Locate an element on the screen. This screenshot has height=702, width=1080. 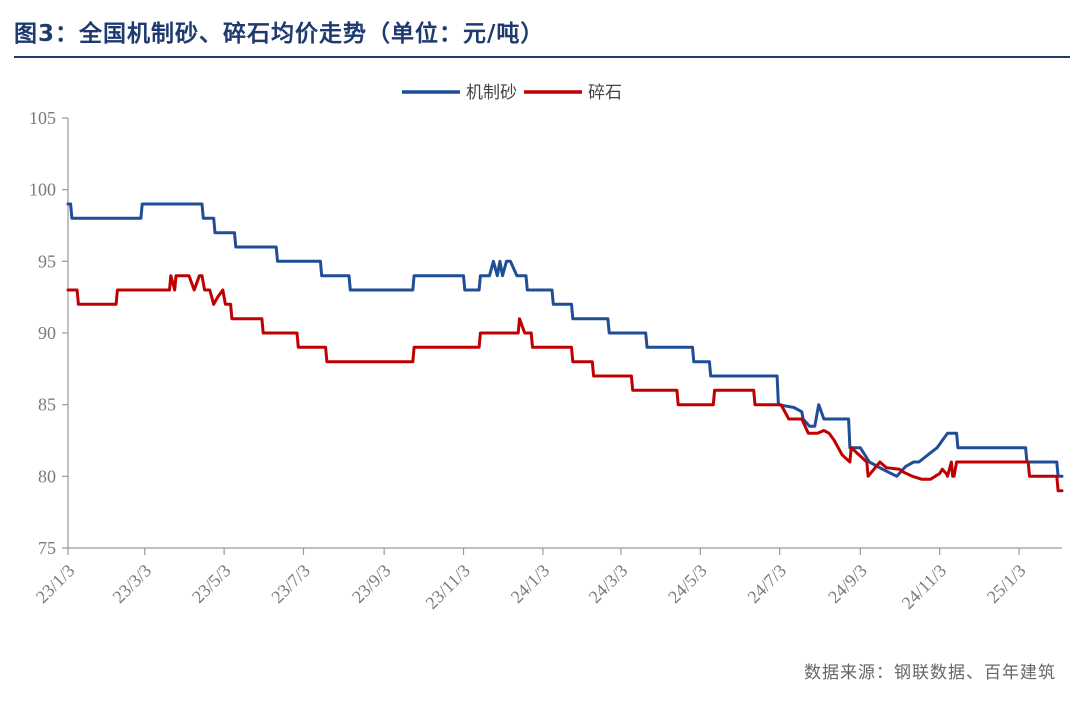
legend-label-crushed-stone: 碎石 is located at coordinates (605, 93).